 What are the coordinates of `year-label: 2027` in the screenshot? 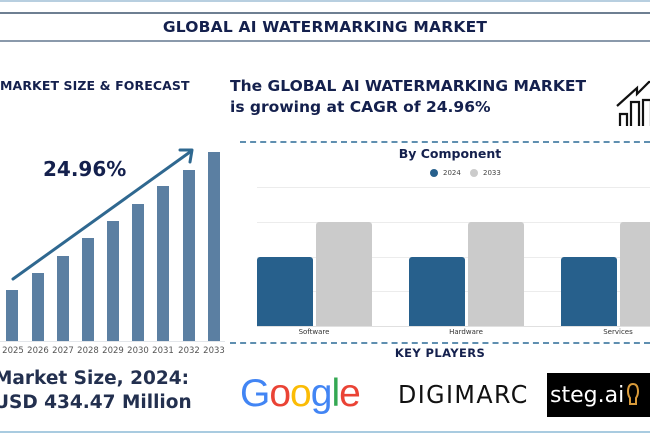 It's located at (63, 351).